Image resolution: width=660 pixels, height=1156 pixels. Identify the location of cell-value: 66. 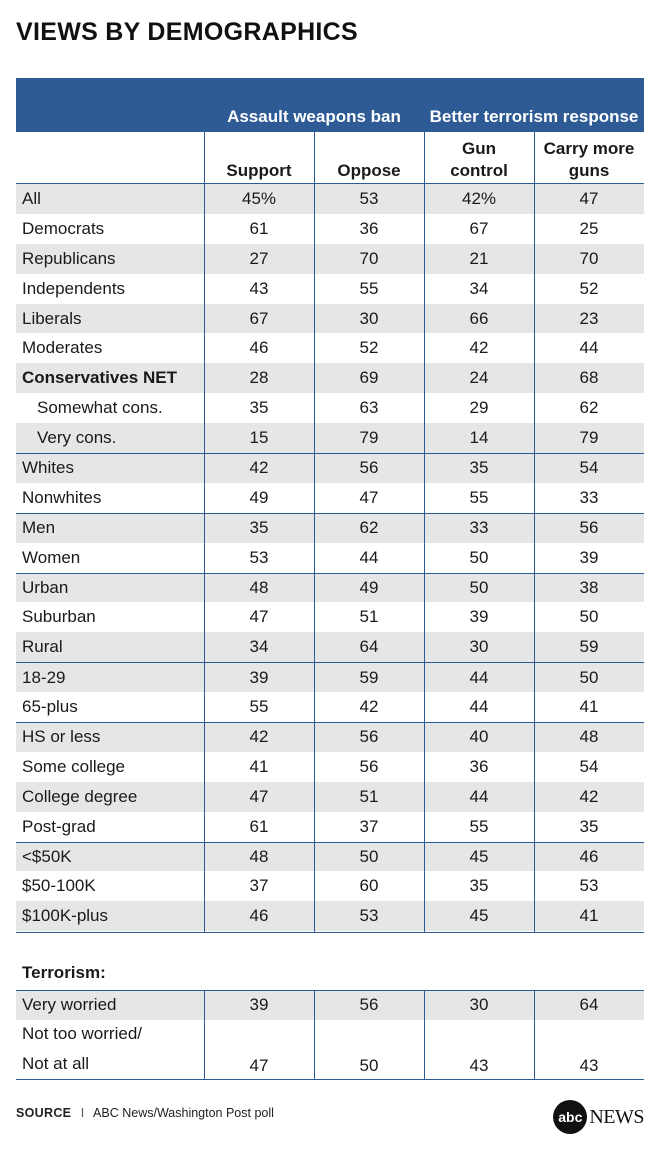
(479, 318).